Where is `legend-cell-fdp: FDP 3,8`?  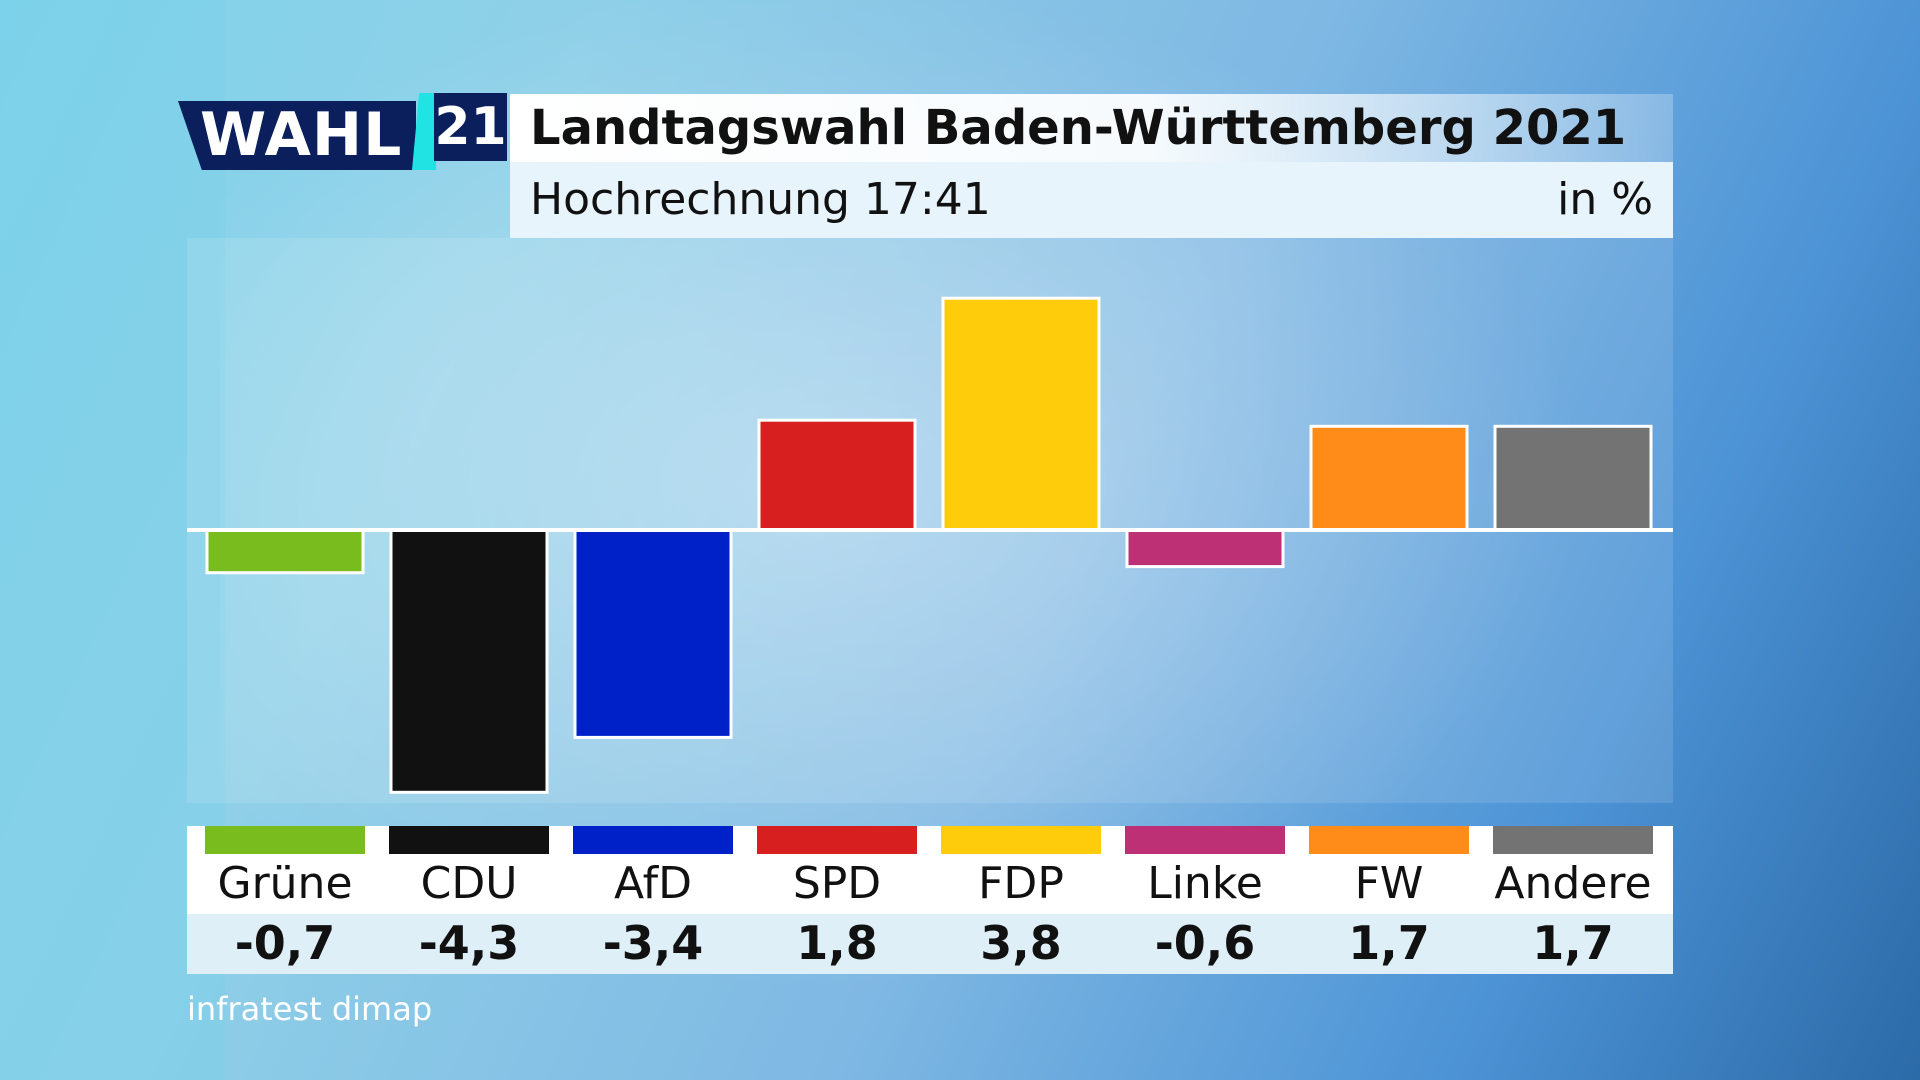 legend-cell-fdp: FDP 3,8 is located at coordinates (1021, 900).